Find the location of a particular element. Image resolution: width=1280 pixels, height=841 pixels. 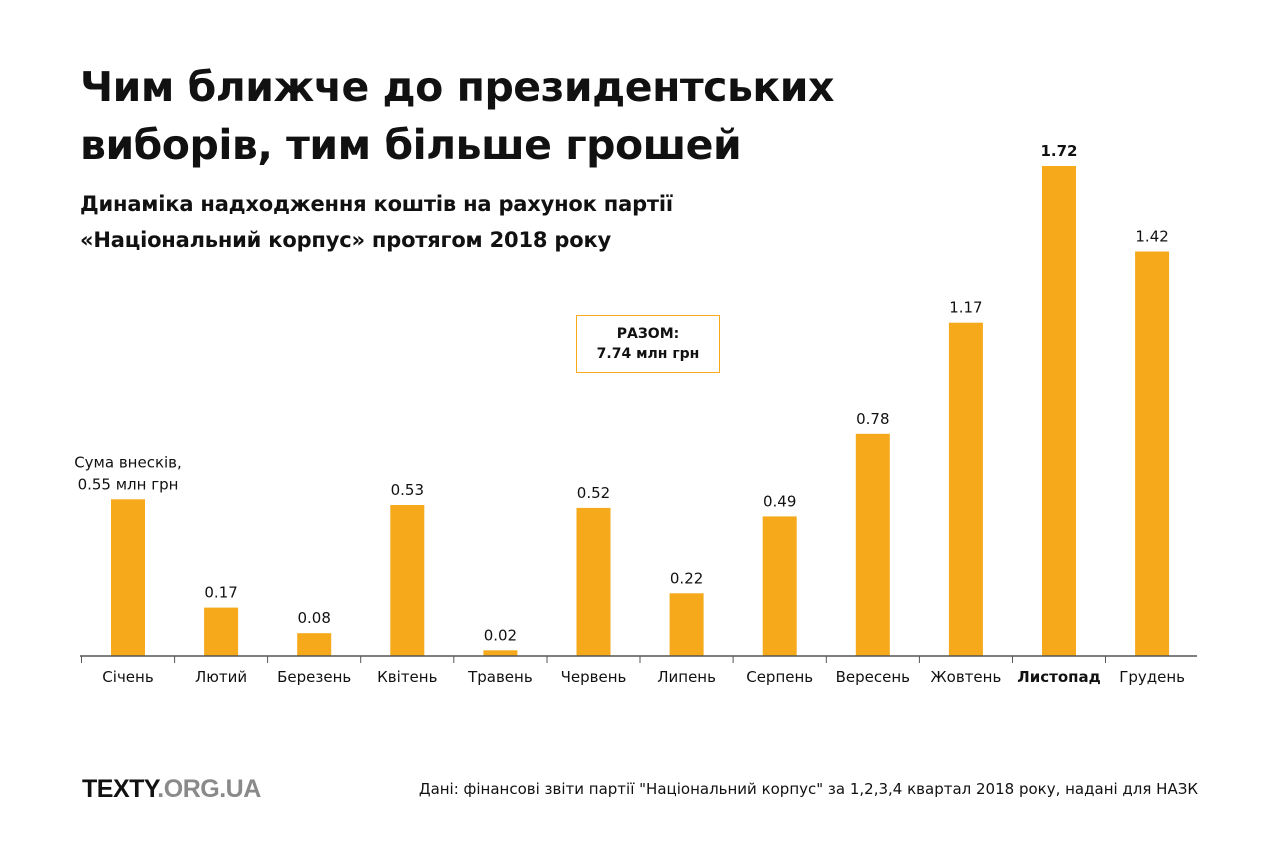

category-label-7: Липень is located at coordinates (686, 677).